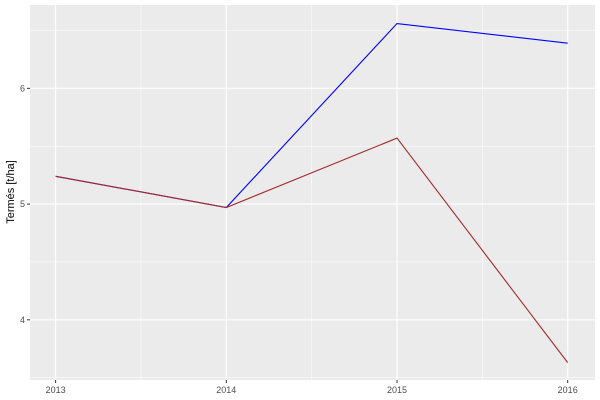 This screenshot has height=400, width=600. Describe the element at coordinates (11, 192) in the screenshot. I see `y-axis-label: Termés [t/ha]` at that location.